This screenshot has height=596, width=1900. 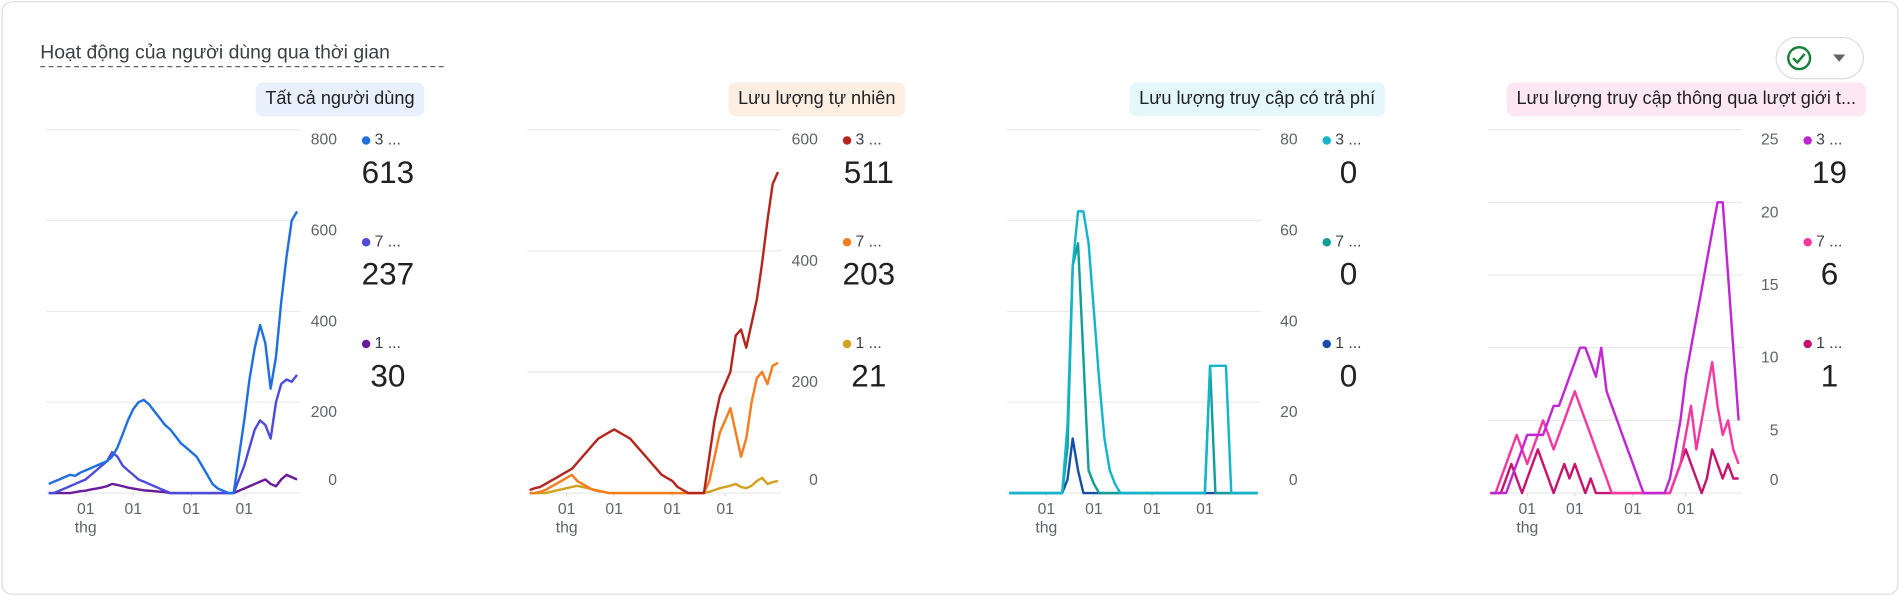 What do you see at coordinates (324, 140) in the screenshot?
I see `y-tick-label: 800` at bounding box center [324, 140].